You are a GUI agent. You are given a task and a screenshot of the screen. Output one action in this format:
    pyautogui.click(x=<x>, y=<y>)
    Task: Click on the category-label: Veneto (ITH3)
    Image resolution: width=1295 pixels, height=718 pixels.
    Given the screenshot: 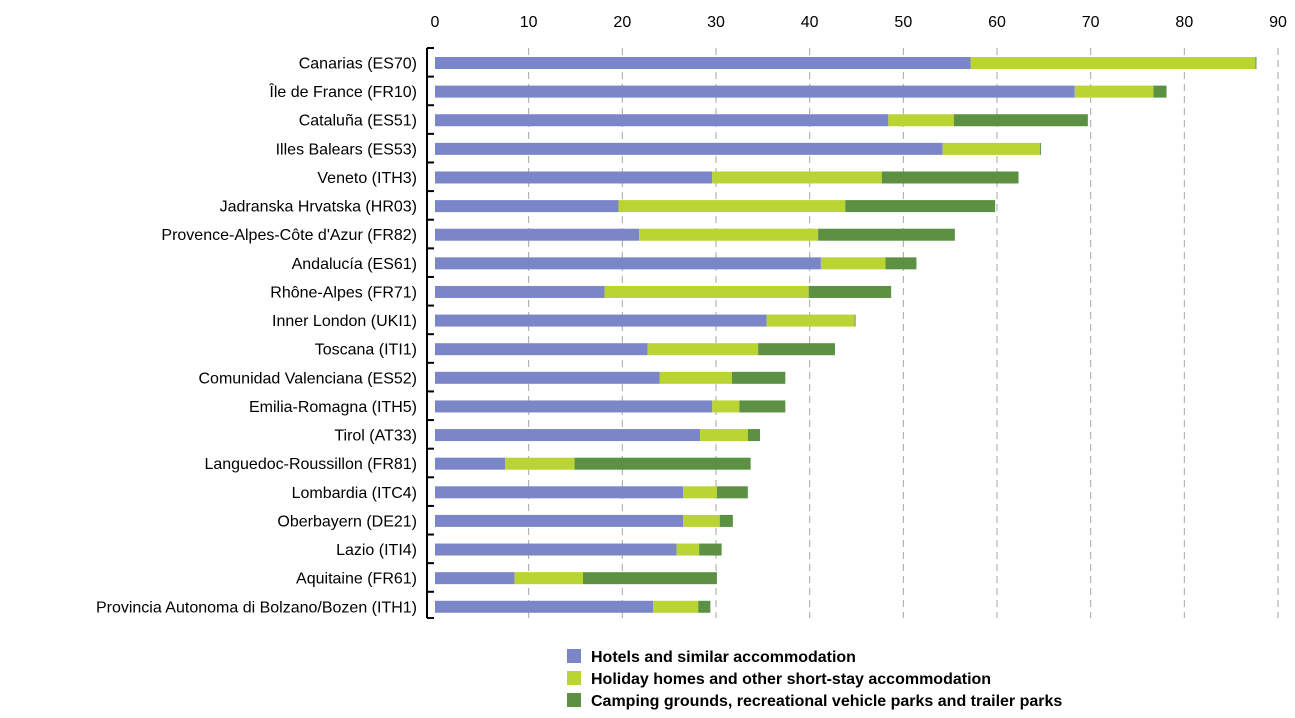 What is the action you would take?
    pyautogui.click(x=367, y=178)
    